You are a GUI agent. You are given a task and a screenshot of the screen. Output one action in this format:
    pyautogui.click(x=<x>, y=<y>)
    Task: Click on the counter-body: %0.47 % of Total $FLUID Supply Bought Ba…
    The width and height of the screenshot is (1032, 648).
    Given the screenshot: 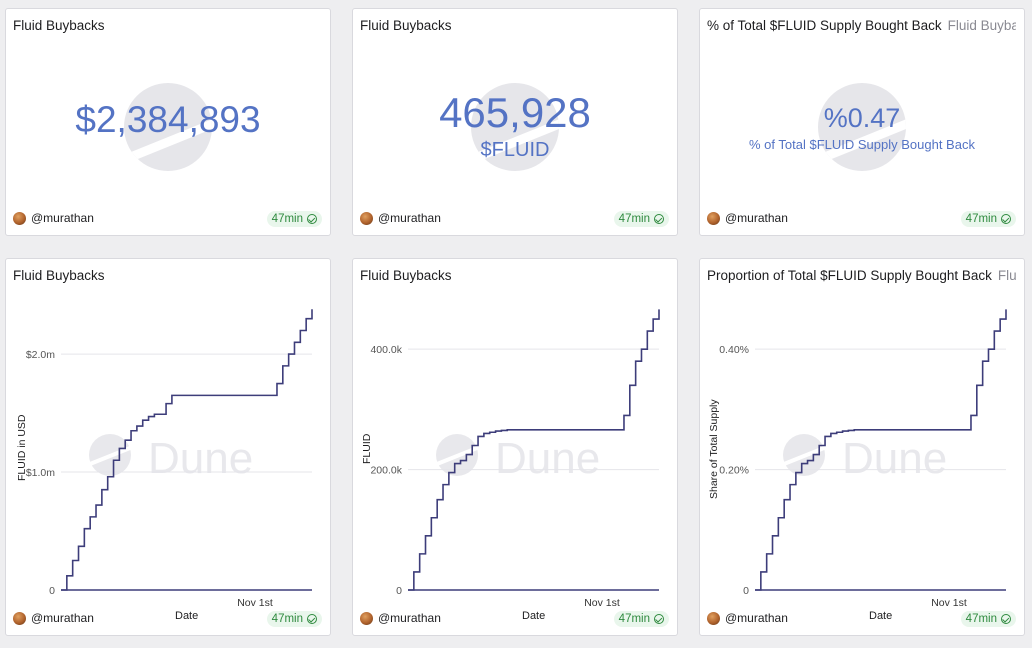 What is the action you would take?
    pyautogui.click(x=862, y=127)
    